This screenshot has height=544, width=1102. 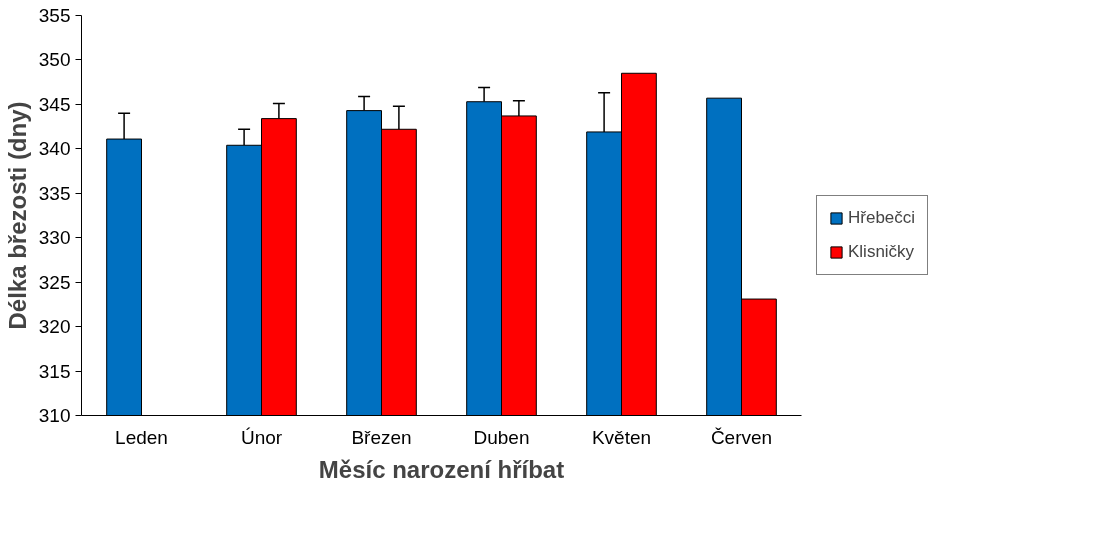 I want to click on y-tick-label: 330, so click(x=54, y=238).